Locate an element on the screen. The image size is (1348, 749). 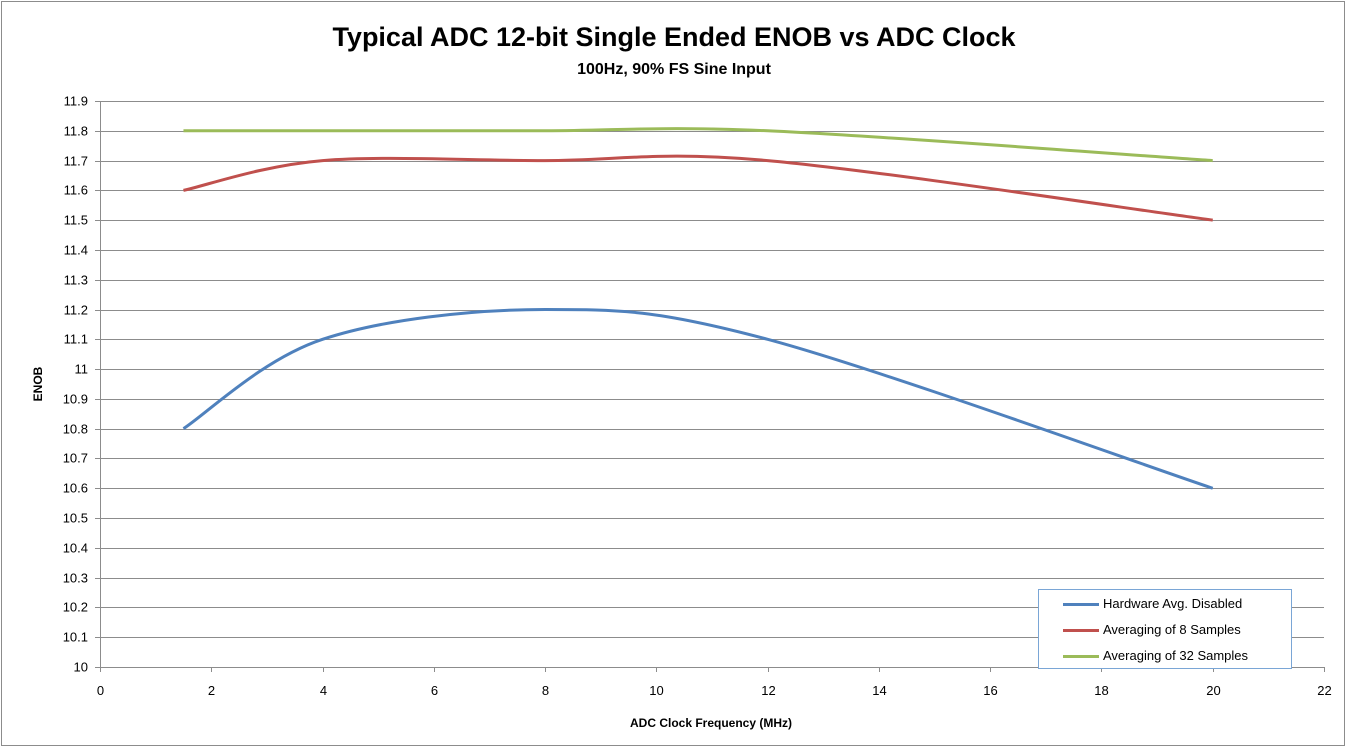
y-tick-label: 10 is located at coordinates (81, 667).